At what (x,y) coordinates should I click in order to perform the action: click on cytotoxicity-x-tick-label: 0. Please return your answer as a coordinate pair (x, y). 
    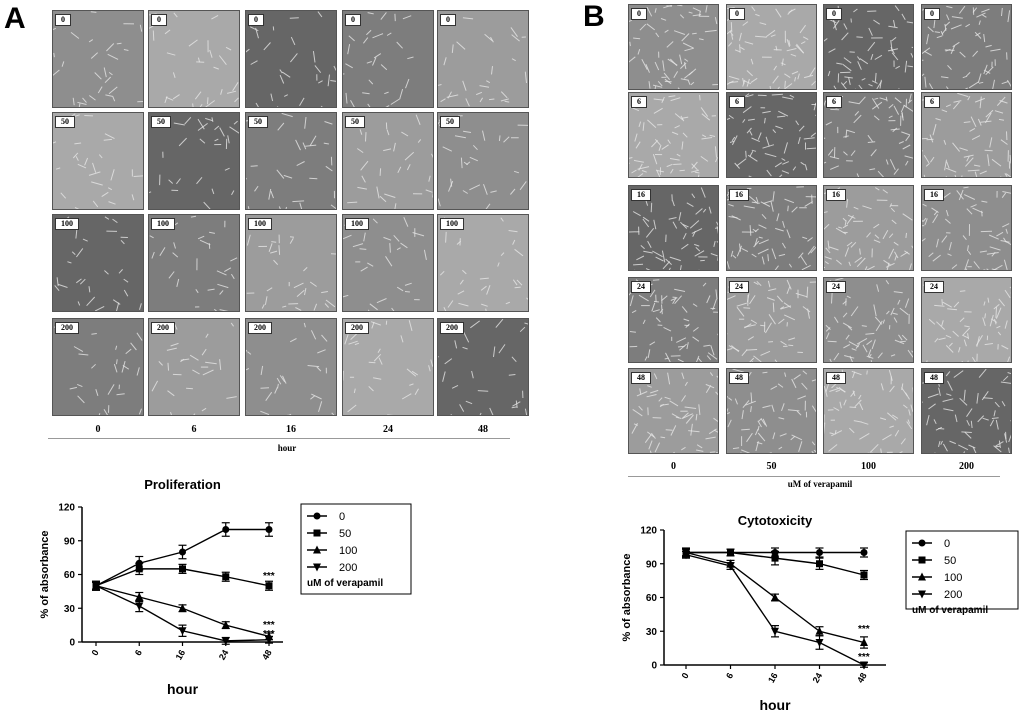
    Looking at the image, I should click on (685, 675).